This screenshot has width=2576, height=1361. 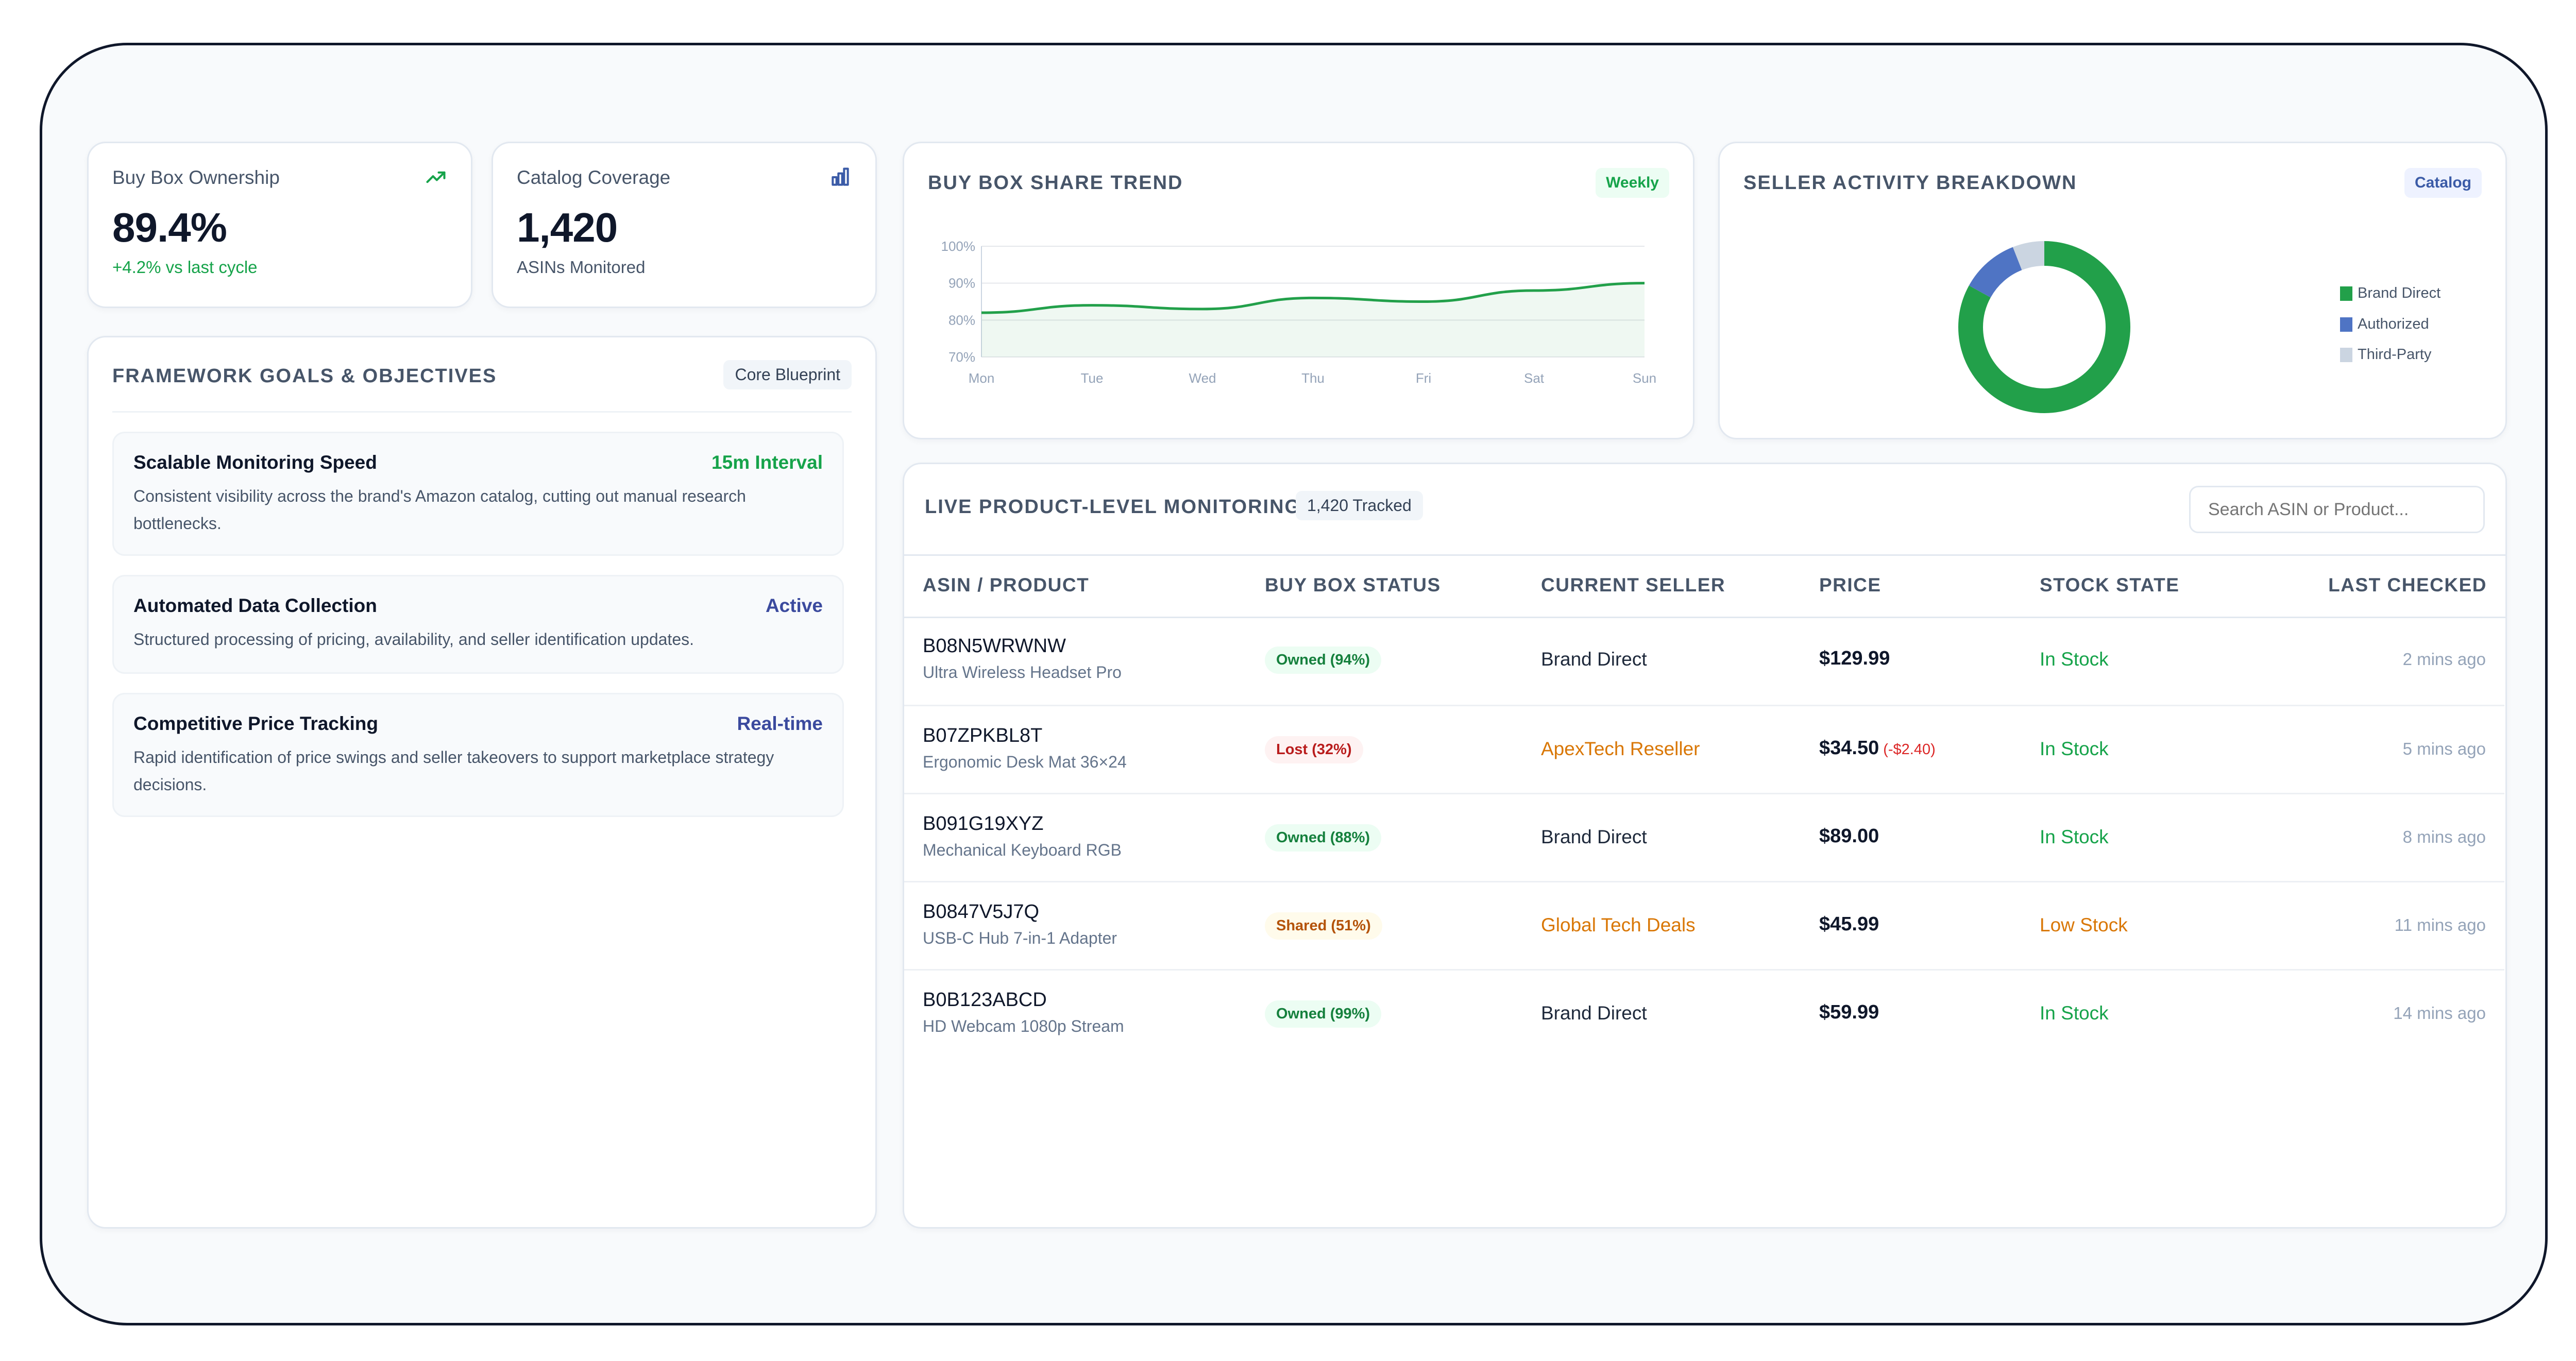 What do you see at coordinates (1323, 926) in the screenshot?
I see `status-badge: Shared (51%)` at bounding box center [1323, 926].